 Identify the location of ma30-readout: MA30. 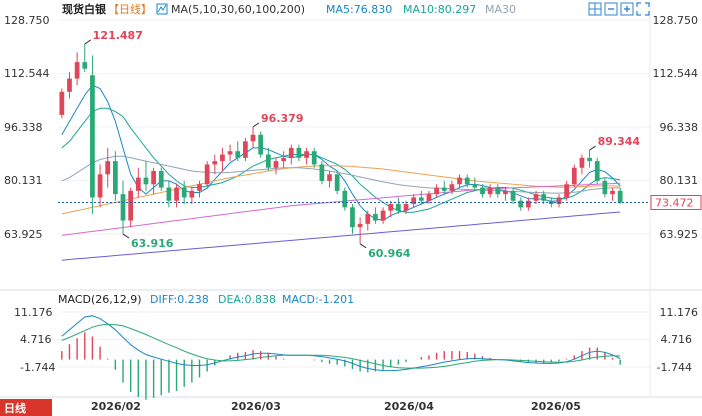
(500, 9).